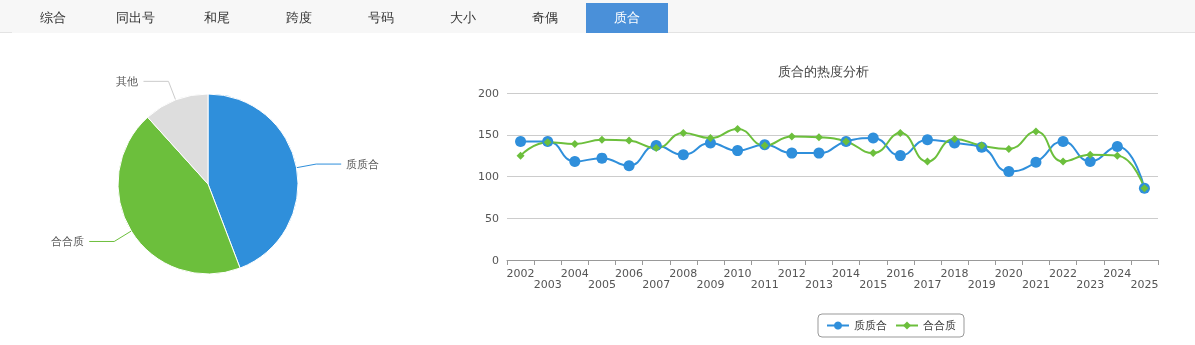 This screenshot has width=1195, height=345. What do you see at coordinates (791, 273) in the screenshot?
I see `x-tick-label: 2012` at bounding box center [791, 273].